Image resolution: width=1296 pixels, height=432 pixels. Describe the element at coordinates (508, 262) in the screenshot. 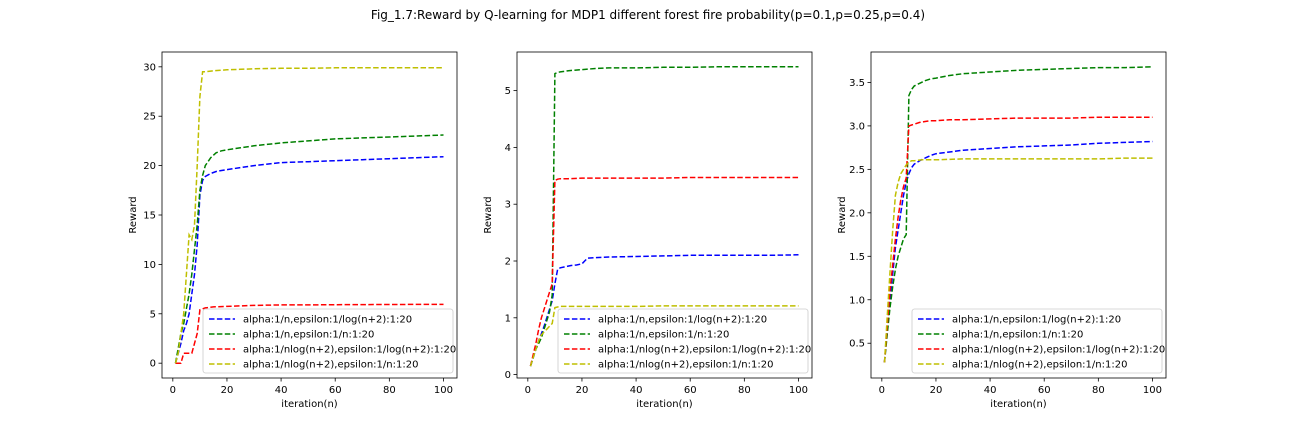

I see `y-tick-label: 2` at that location.